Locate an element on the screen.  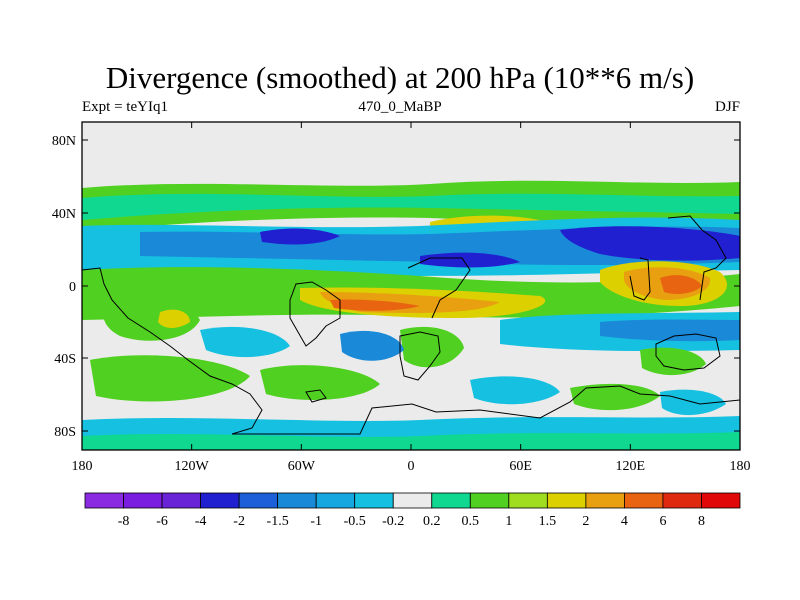
lat-tick-label: 80S is located at coordinates (65, 432).